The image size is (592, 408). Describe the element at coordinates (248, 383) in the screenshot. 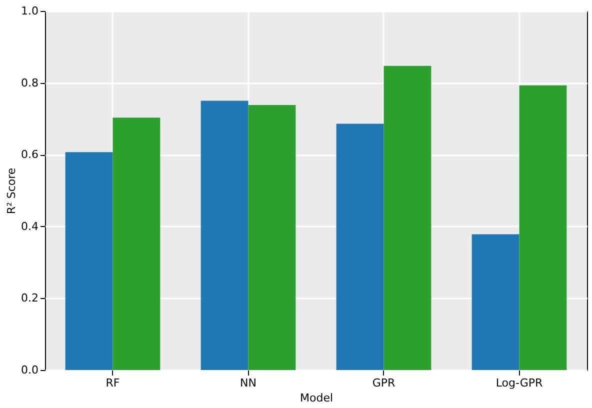

I see `x-tick-label: NN` at that location.